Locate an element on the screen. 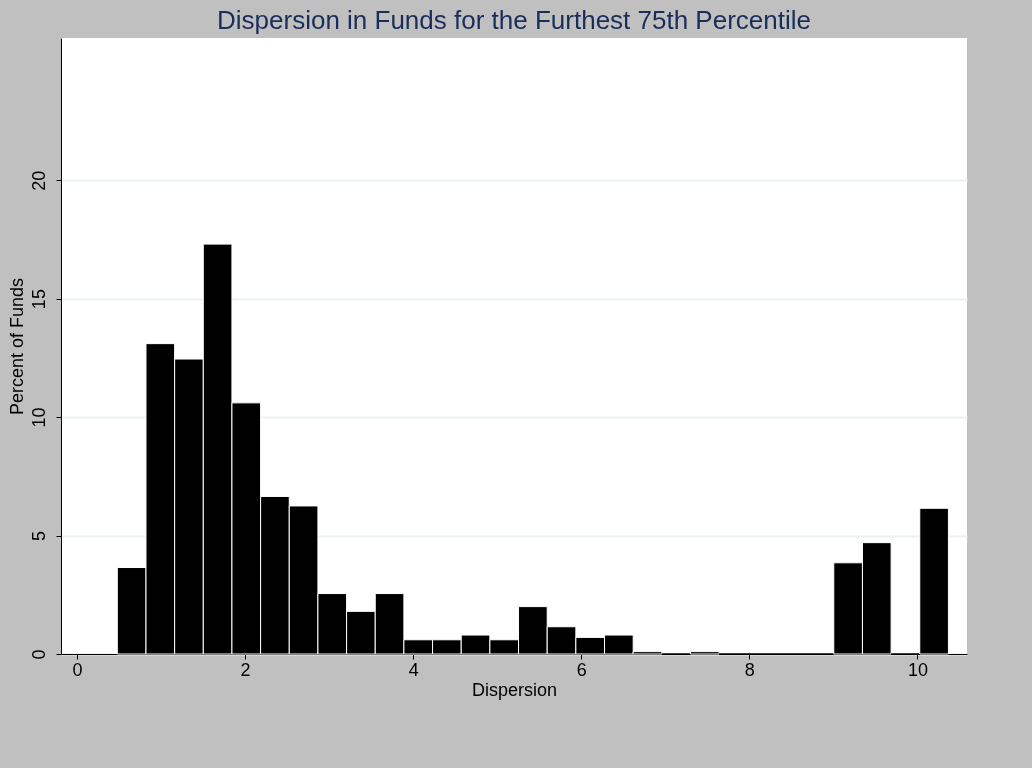  x-tick-label: 2 is located at coordinates (245, 669).